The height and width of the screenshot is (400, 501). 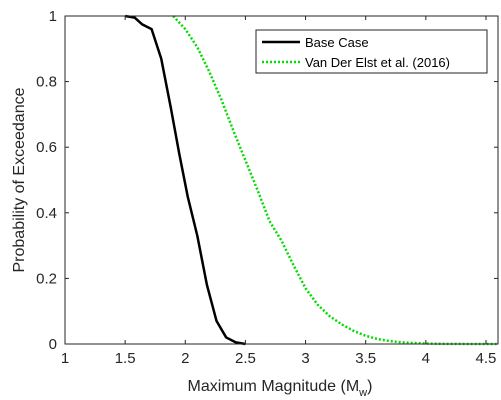 What do you see at coordinates (46, 213) in the screenshot?
I see `y-tick-label: 0.4` at bounding box center [46, 213].